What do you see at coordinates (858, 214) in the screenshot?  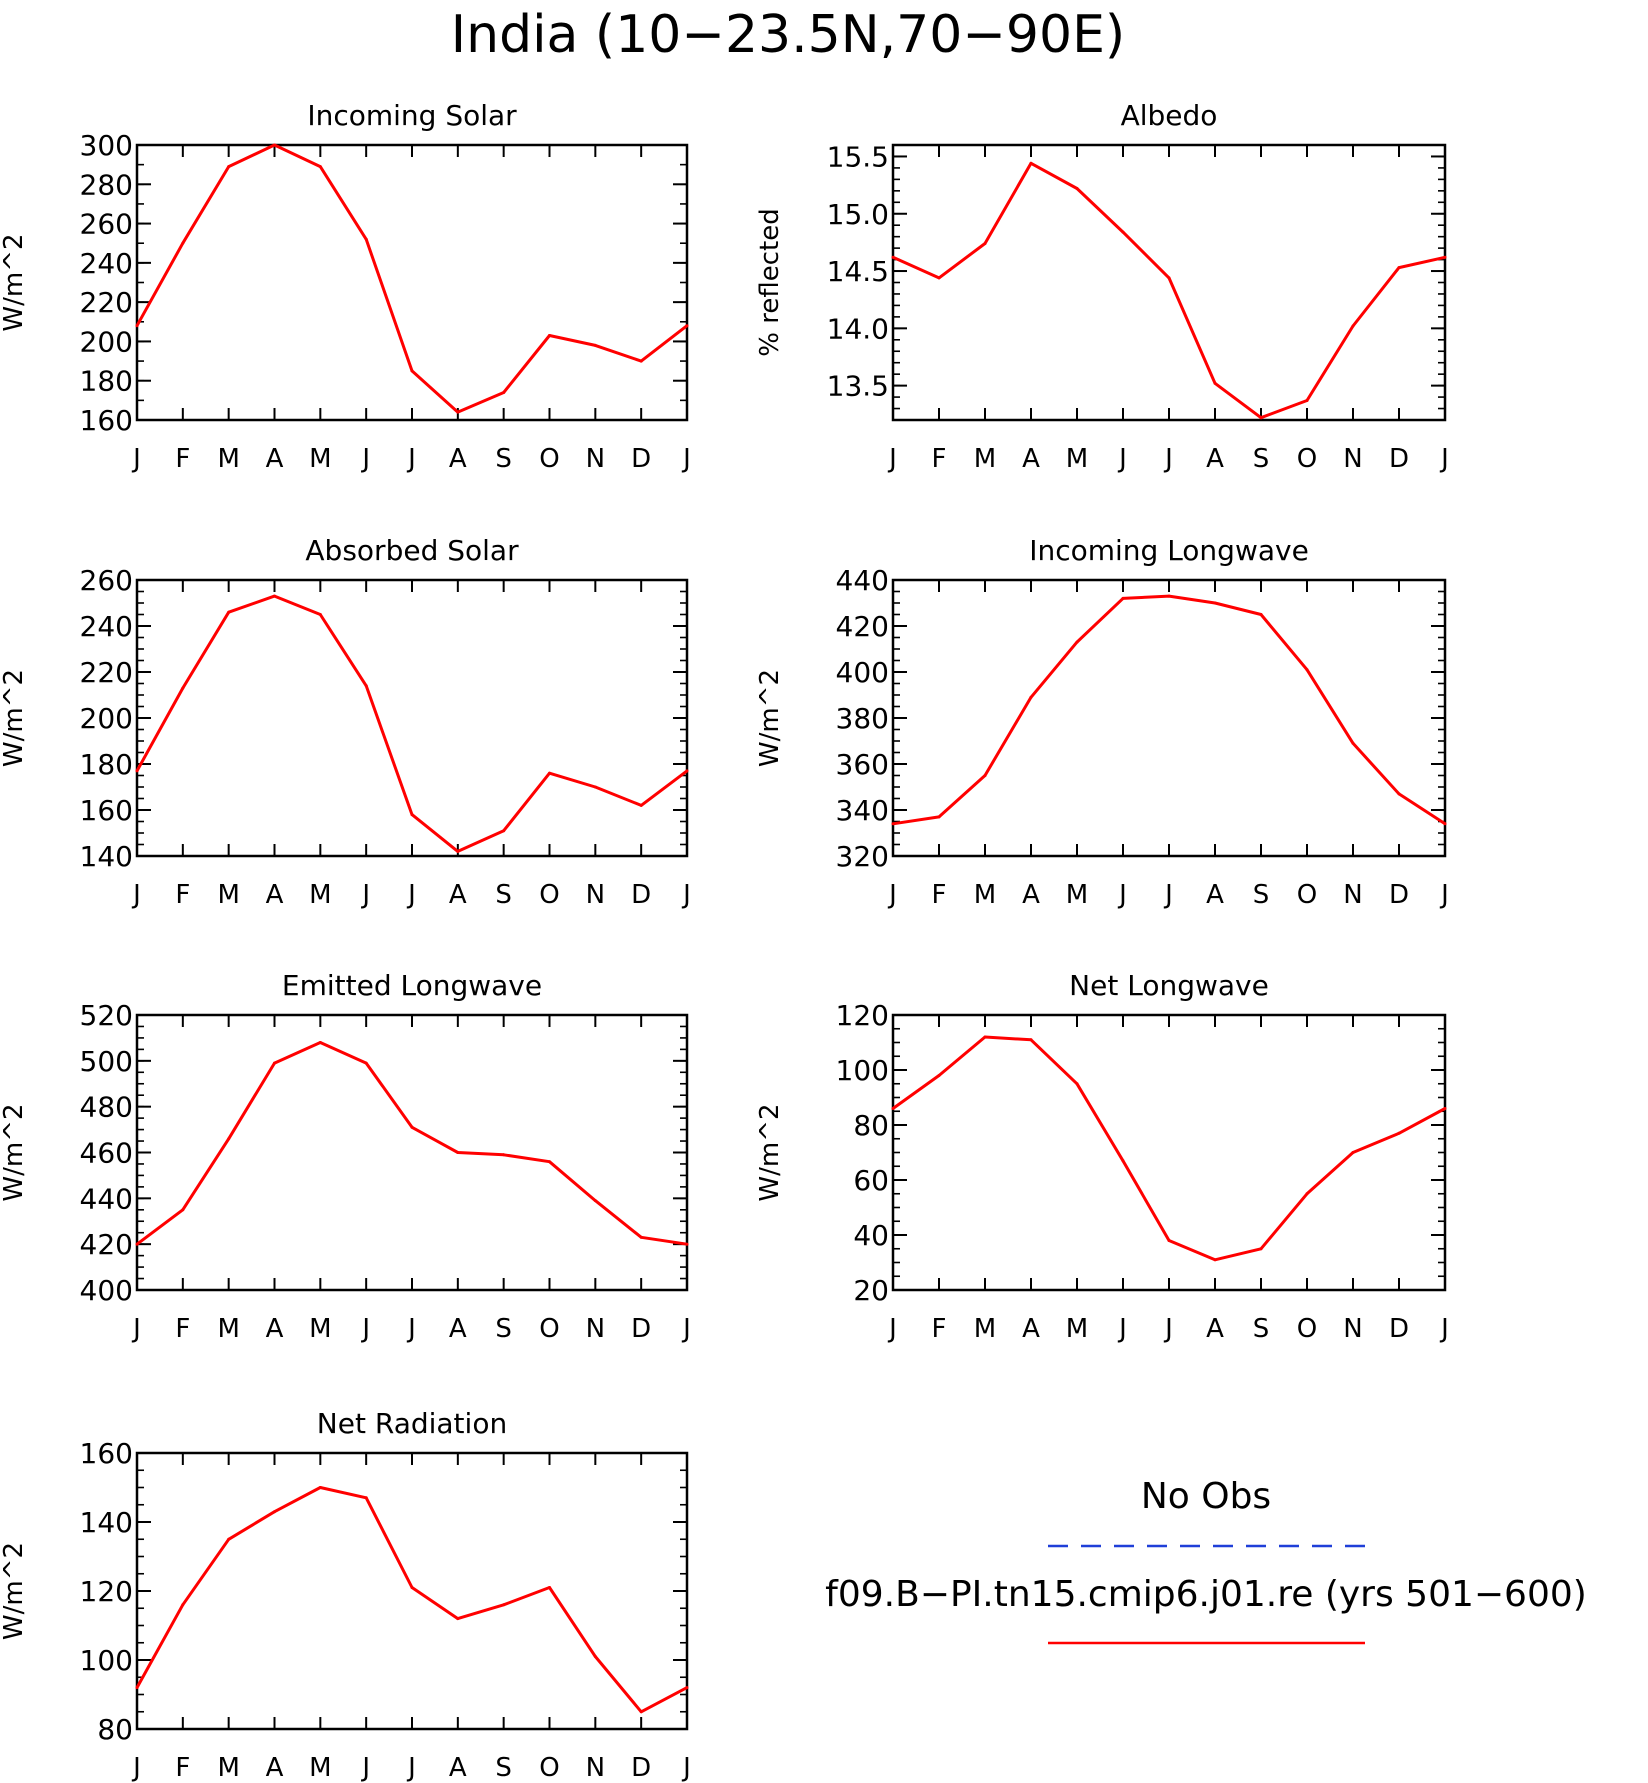 I see `y-tick-label: 15.0` at bounding box center [858, 214].